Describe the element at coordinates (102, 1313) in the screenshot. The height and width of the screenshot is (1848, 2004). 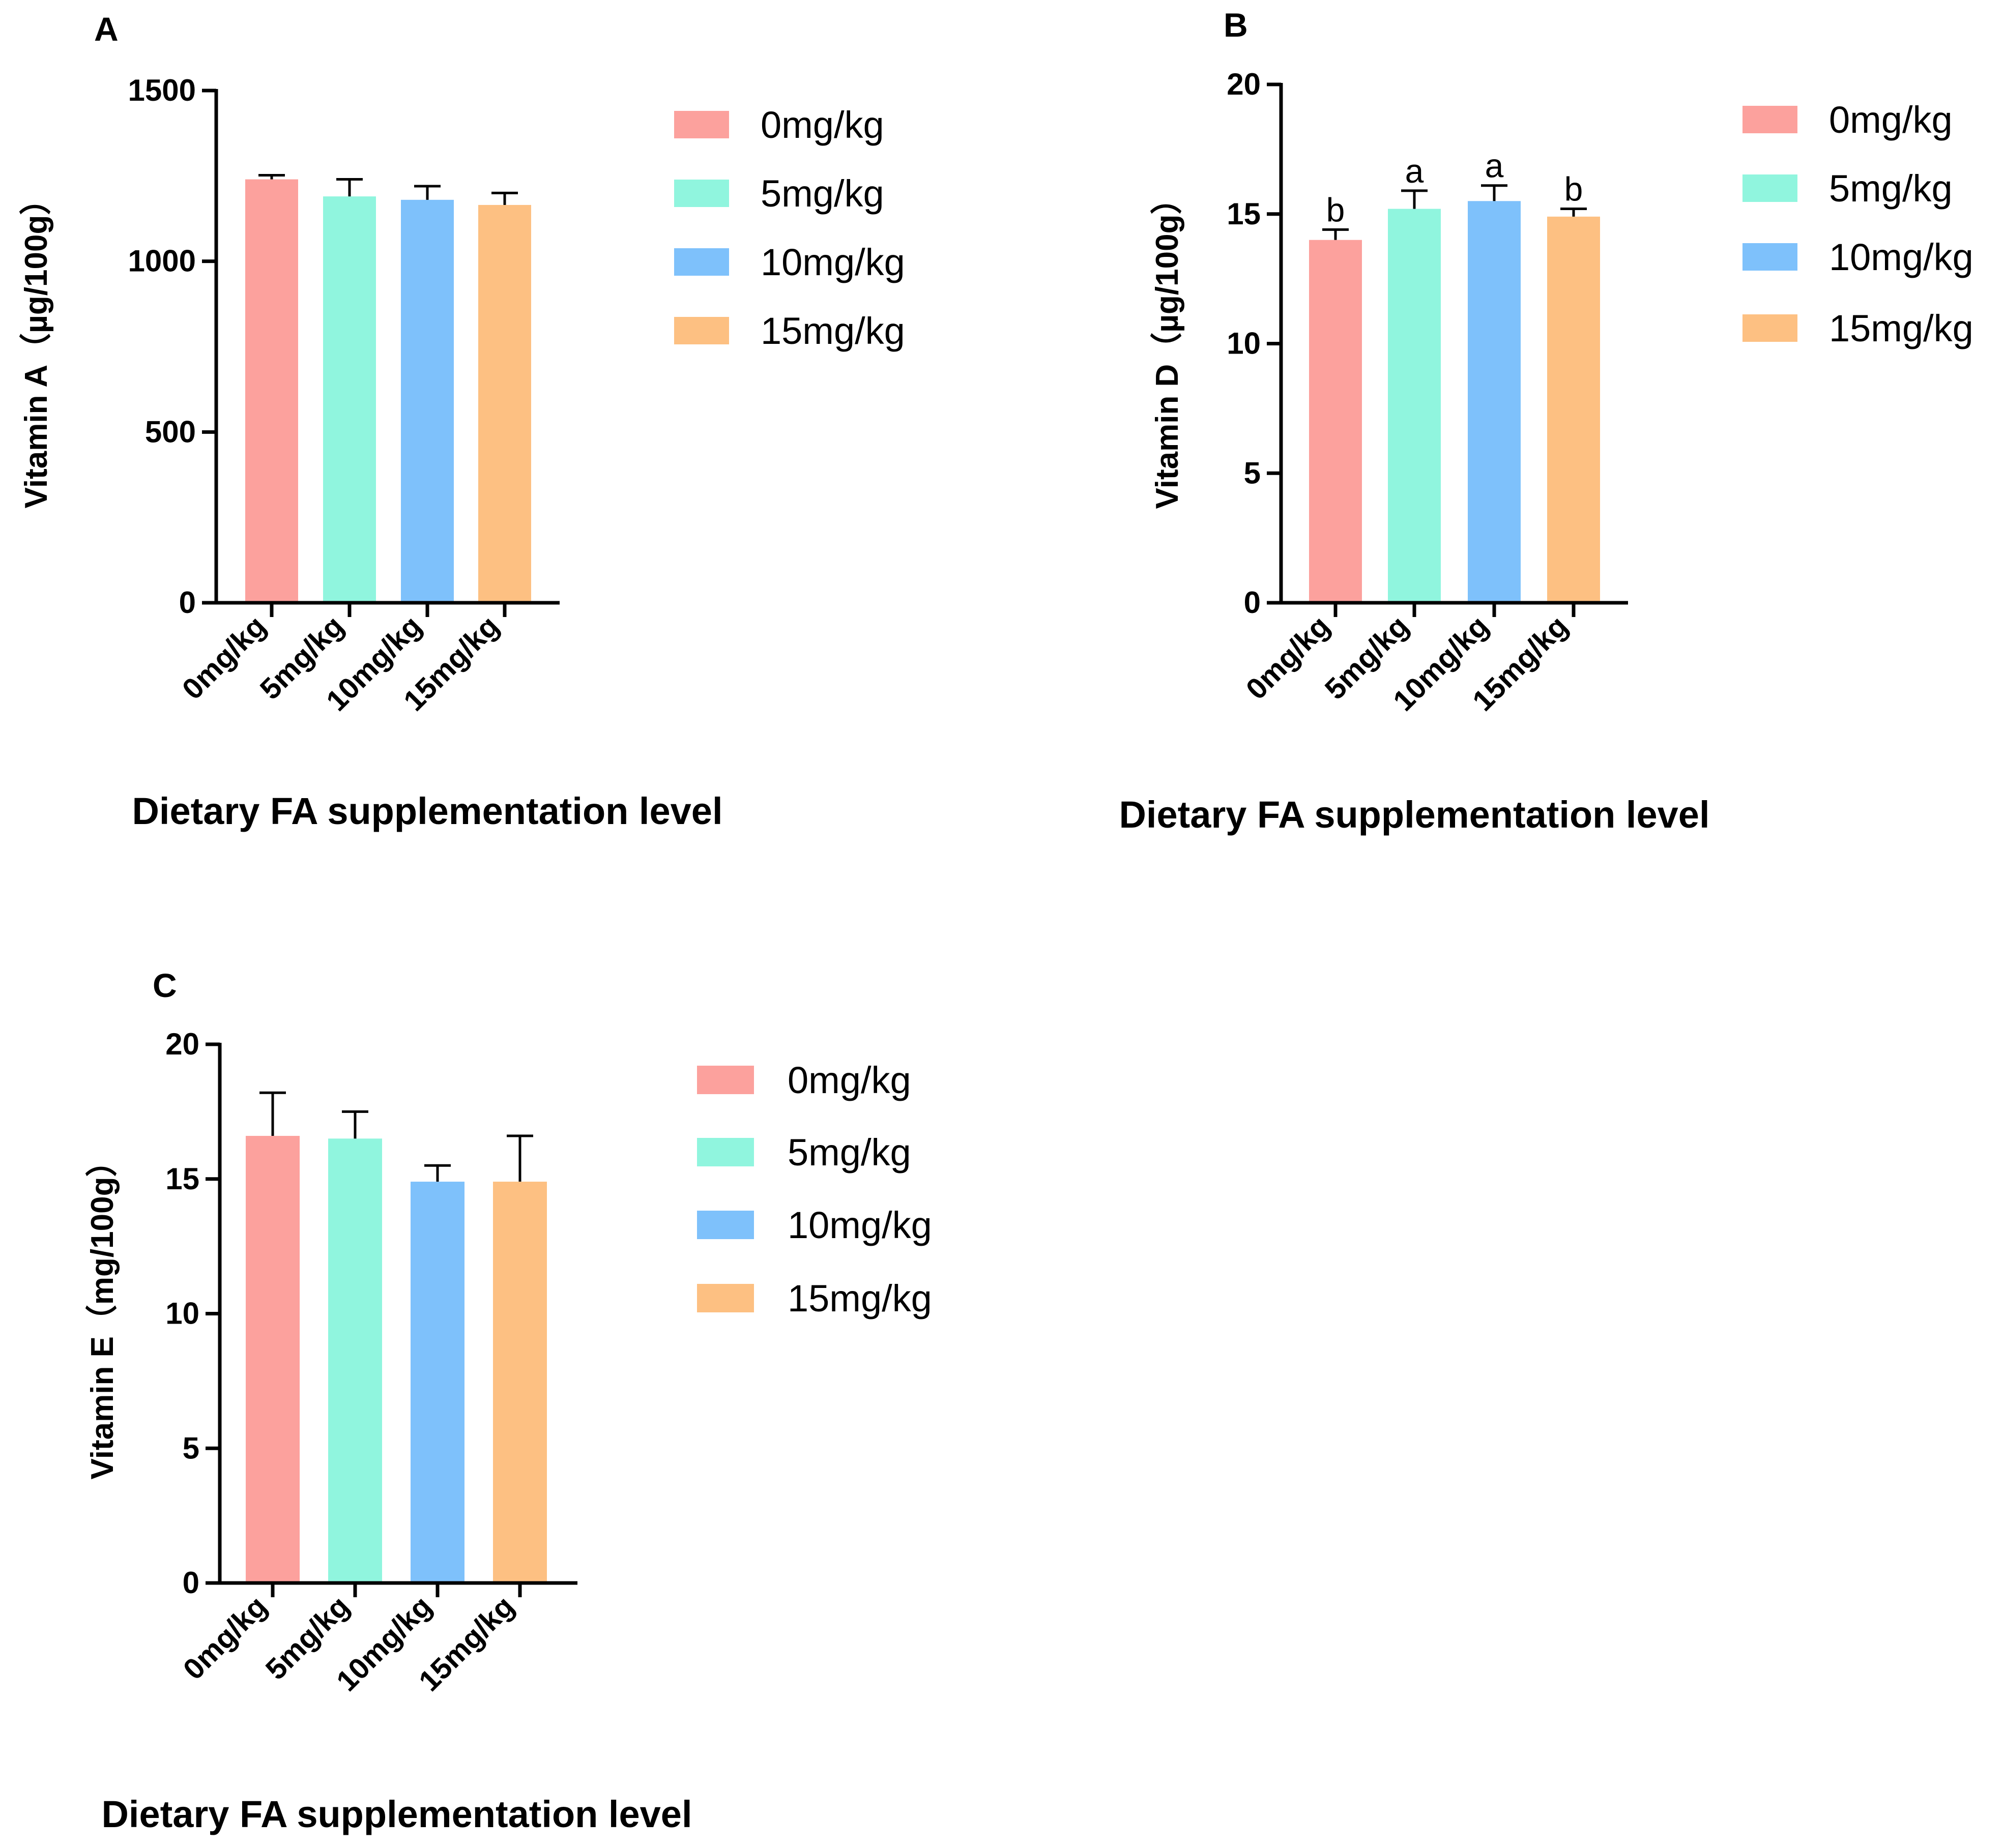
I see `y-axis-title: Vitamin E（mg/100g）` at that location.